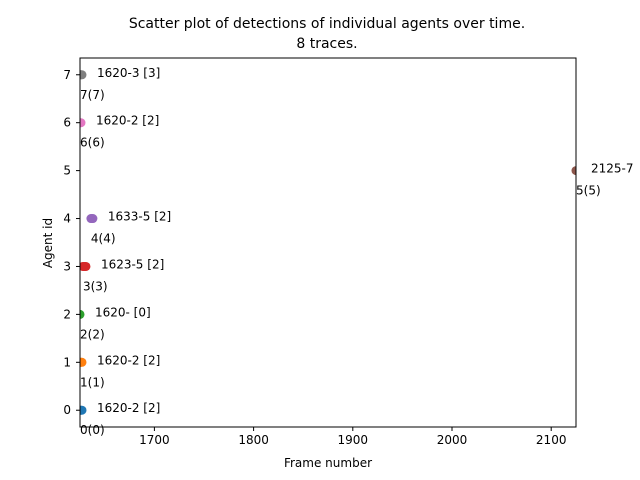 The height and width of the screenshot is (480, 640). What do you see at coordinates (103, 239) in the screenshot?
I see `agent-id-label: 4(4)` at bounding box center [103, 239].